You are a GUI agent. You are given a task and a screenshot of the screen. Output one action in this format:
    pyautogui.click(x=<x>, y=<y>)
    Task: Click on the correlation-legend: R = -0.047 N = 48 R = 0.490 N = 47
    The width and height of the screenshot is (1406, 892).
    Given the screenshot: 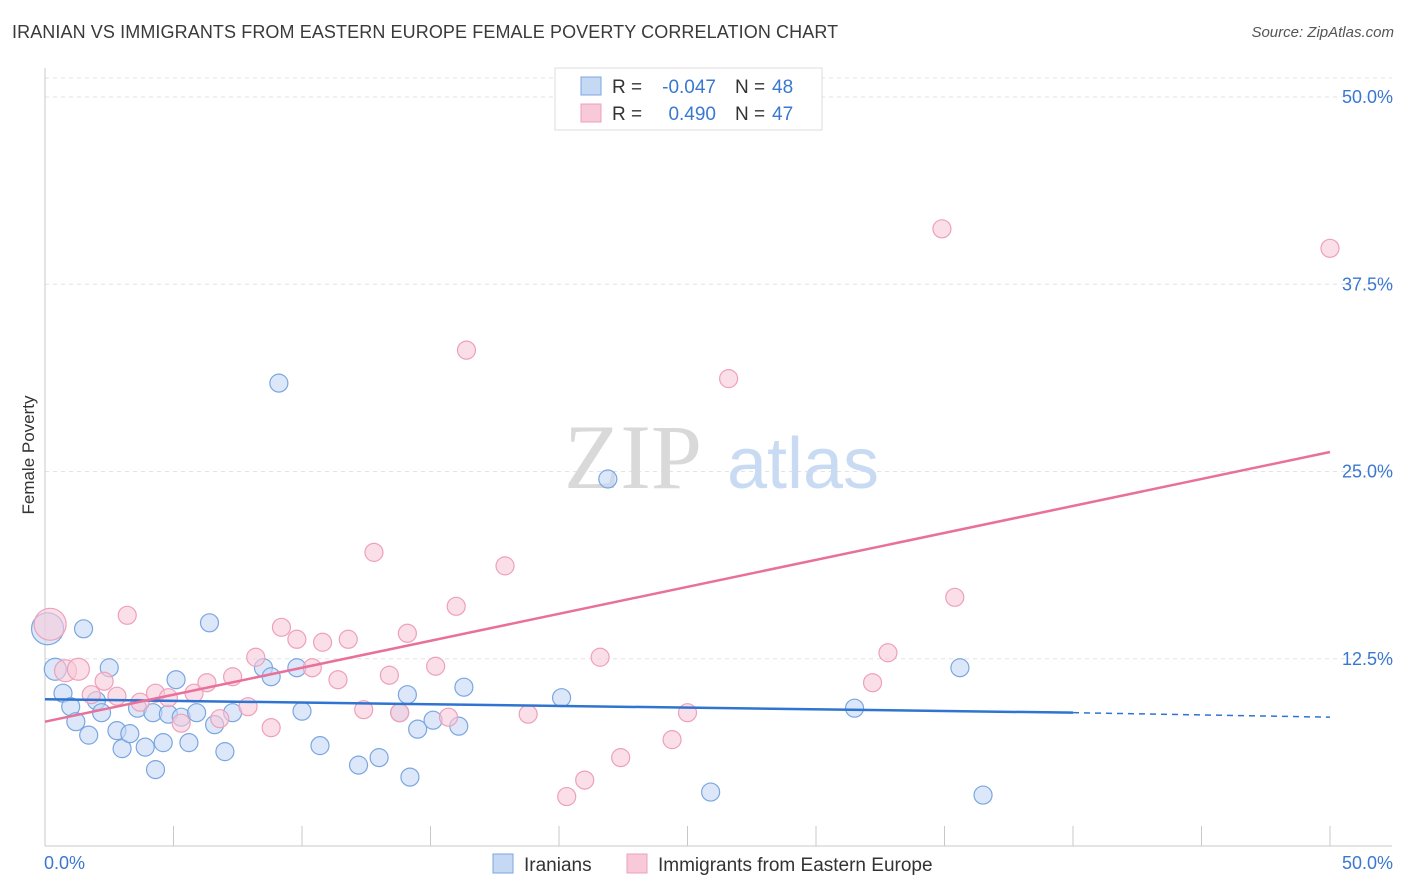 What is the action you would take?
    pyautogui.click(x=688, y=99)
    